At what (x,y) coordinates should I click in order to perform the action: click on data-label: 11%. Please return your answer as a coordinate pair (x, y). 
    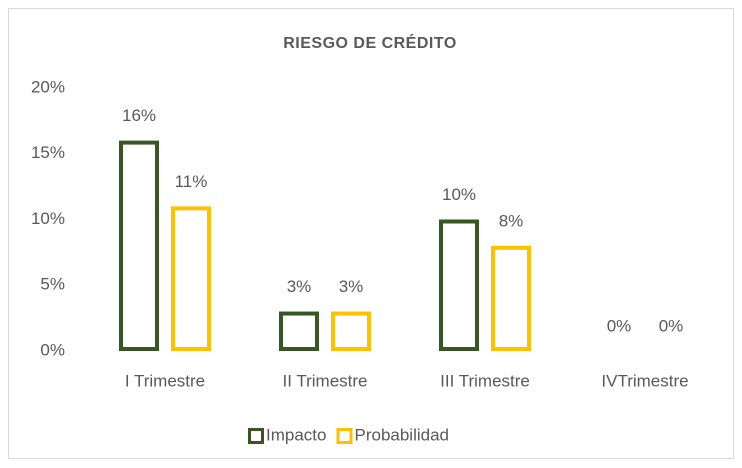
    Looking at the image, I should click on (191, 181).